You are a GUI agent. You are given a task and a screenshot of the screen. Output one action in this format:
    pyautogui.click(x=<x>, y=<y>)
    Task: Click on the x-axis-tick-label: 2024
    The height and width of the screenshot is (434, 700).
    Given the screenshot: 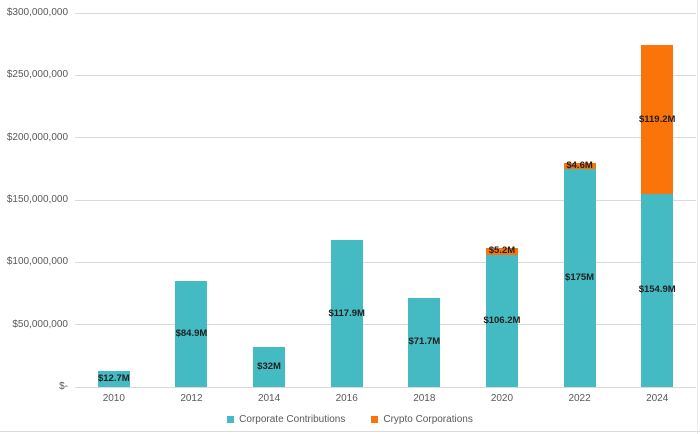 What is the action you would take?
    pyautogui.click(x=657, y=398)
    